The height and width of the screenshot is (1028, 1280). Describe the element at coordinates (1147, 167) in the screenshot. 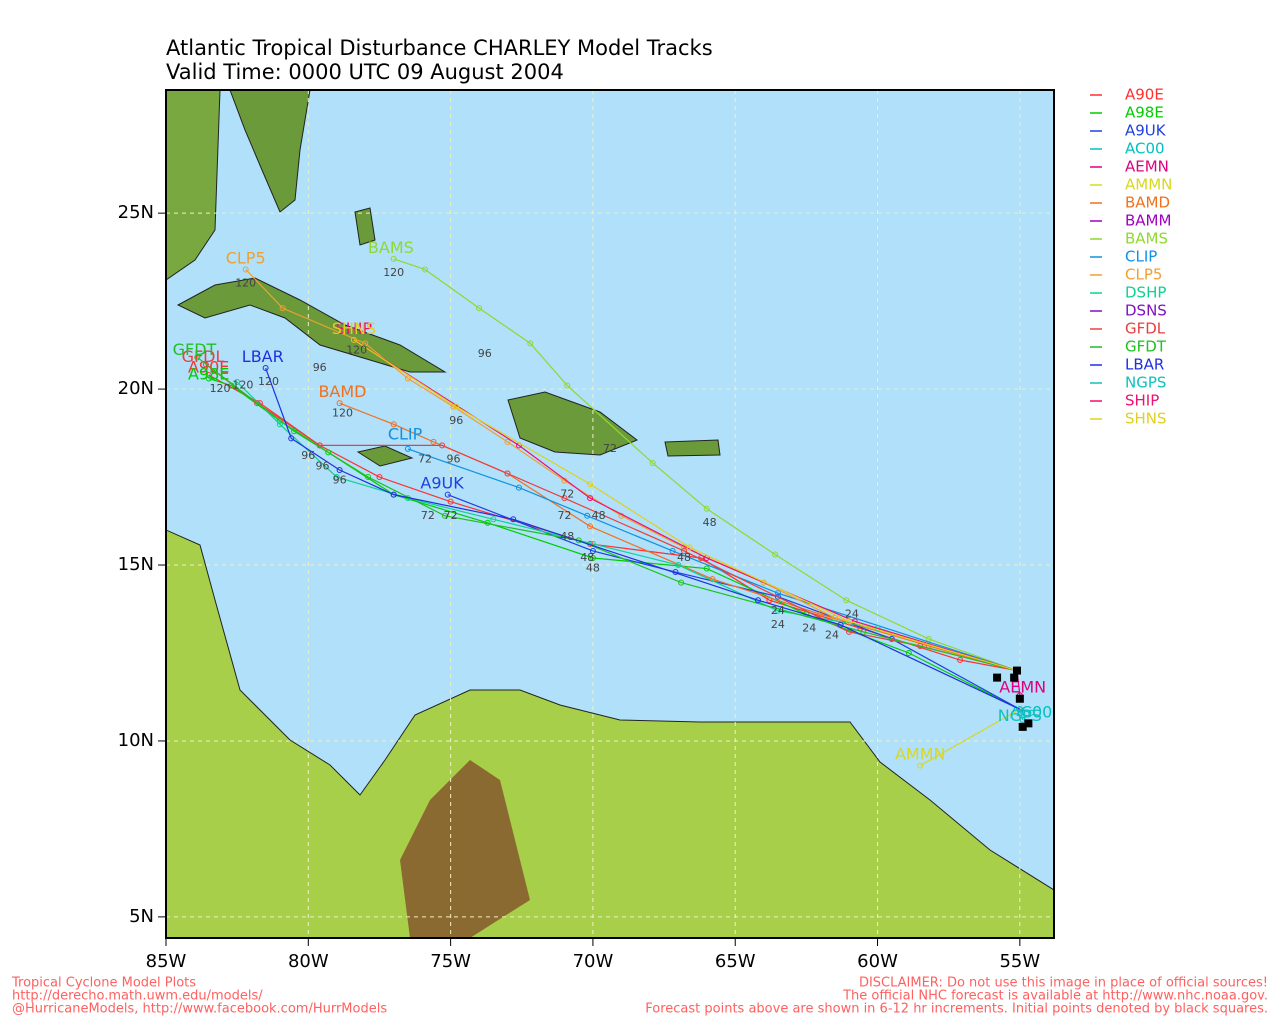

I see `legend-label: AEMN` at that location.